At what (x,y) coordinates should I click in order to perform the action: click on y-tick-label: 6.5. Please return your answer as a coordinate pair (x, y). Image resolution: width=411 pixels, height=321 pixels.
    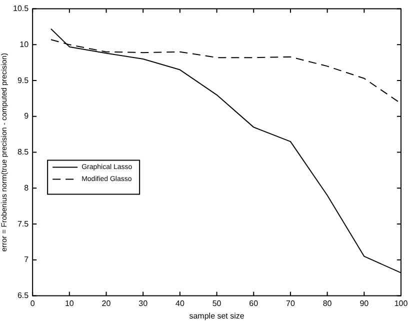
    Looking at the image, I should click on (23, 295).